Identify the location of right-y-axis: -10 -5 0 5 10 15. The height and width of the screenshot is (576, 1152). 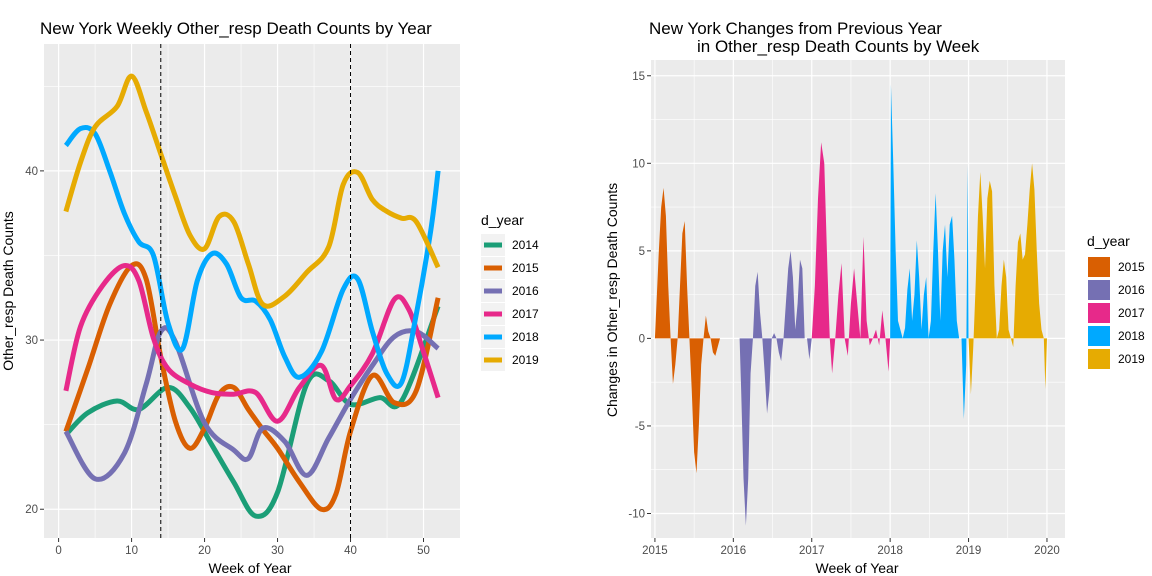
(639, 295).